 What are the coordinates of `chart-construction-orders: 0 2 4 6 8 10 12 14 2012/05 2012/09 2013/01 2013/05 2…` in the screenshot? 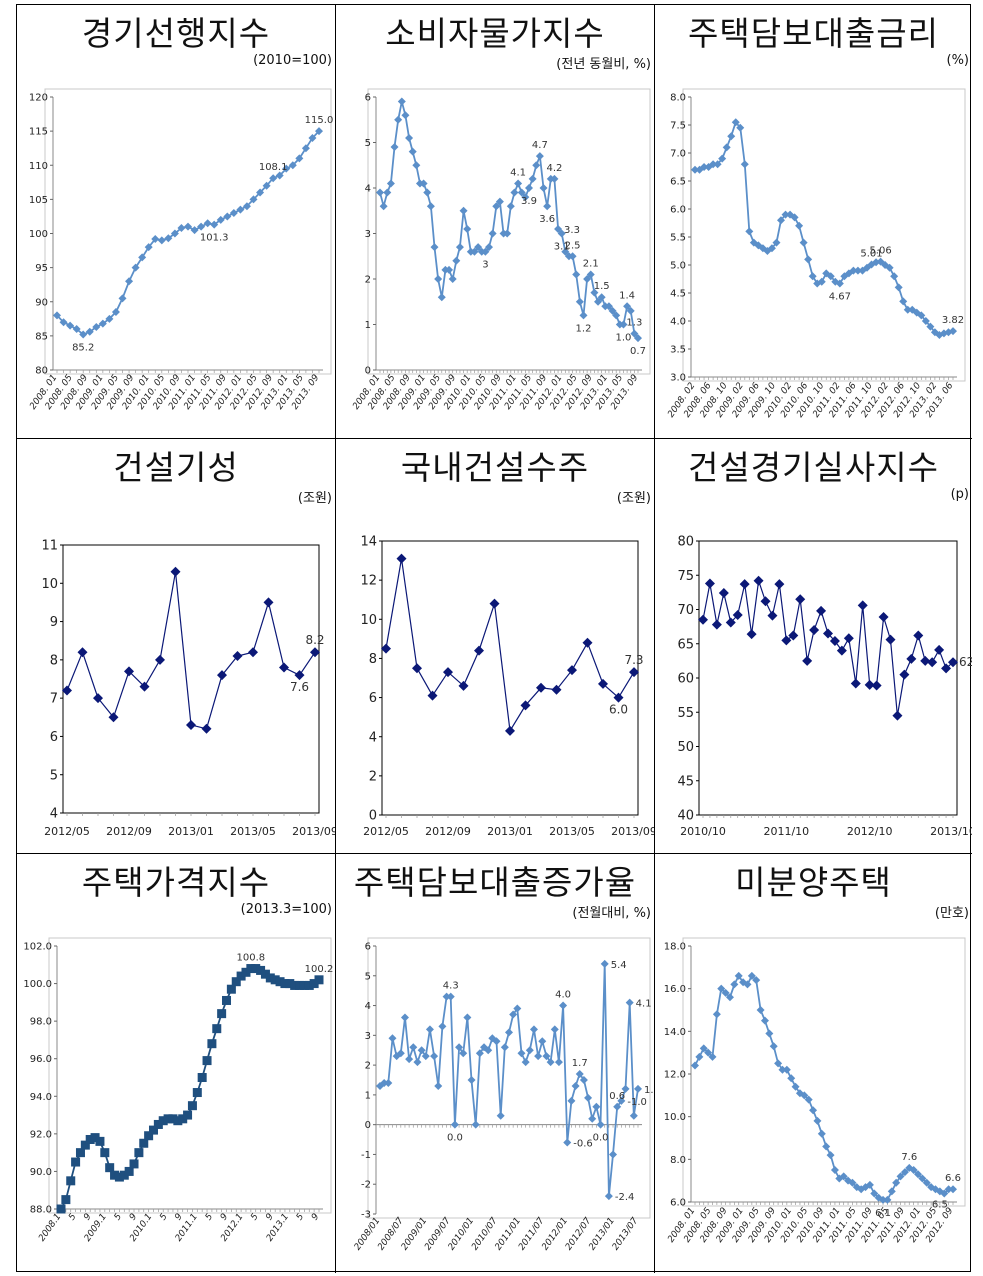 It's located at (507, 686).